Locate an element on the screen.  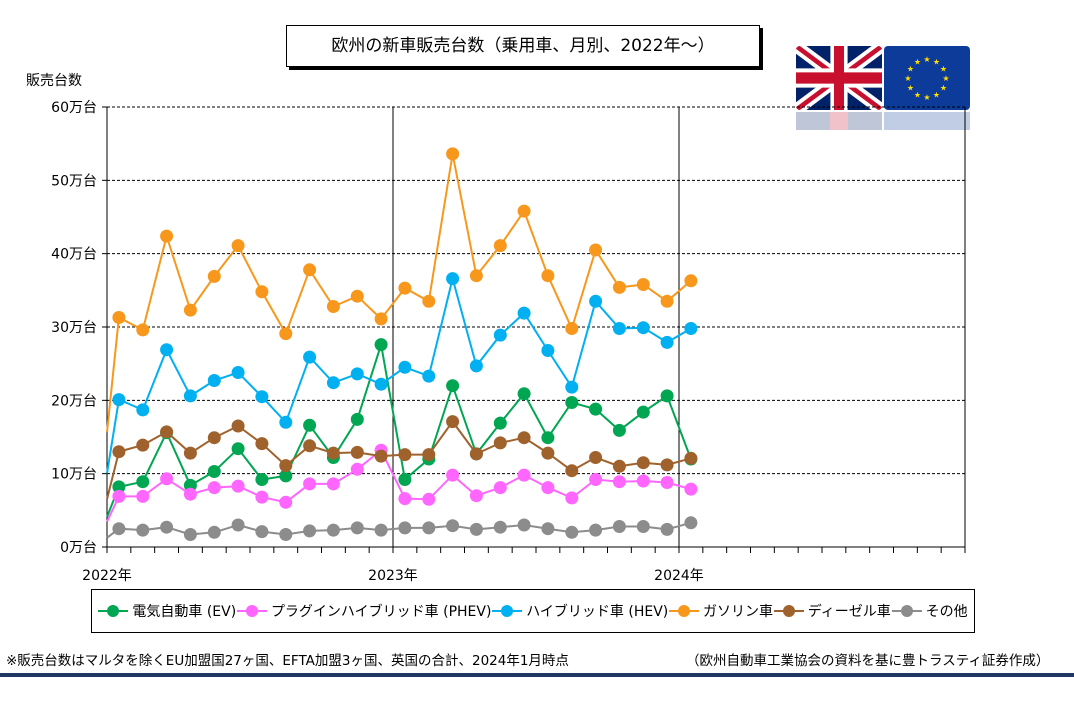
legend-swatch-gasoline is located at coordinates (684, 611).